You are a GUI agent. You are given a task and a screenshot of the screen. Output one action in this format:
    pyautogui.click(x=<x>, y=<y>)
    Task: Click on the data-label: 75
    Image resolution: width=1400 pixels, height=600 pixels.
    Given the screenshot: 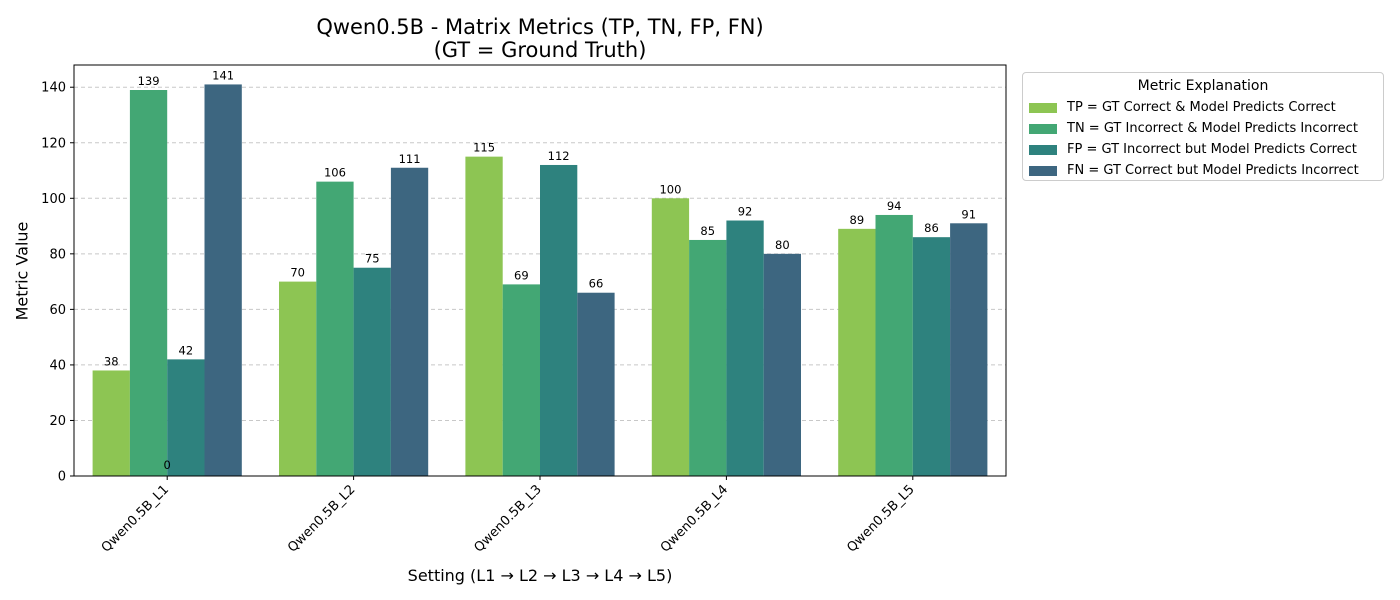 What is the action you would take?
    pyautogui.click(x=372, y=259)
    